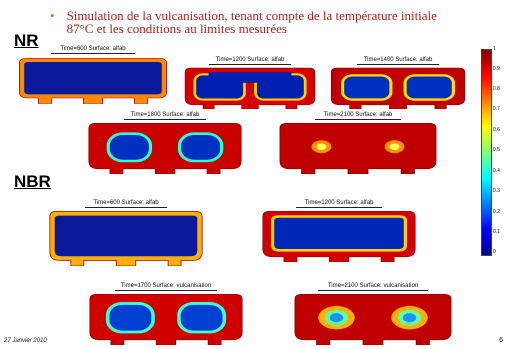 This screenshot has width=511, height=349. I want to click on colorbar-tick: 0.9, so click(496, 69).